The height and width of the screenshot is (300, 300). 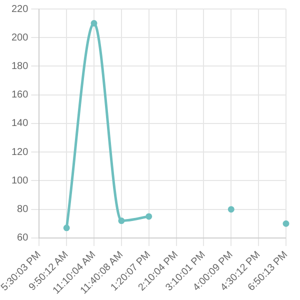 I want to click on y-tick-label: 60, so click(x=23, y=238).